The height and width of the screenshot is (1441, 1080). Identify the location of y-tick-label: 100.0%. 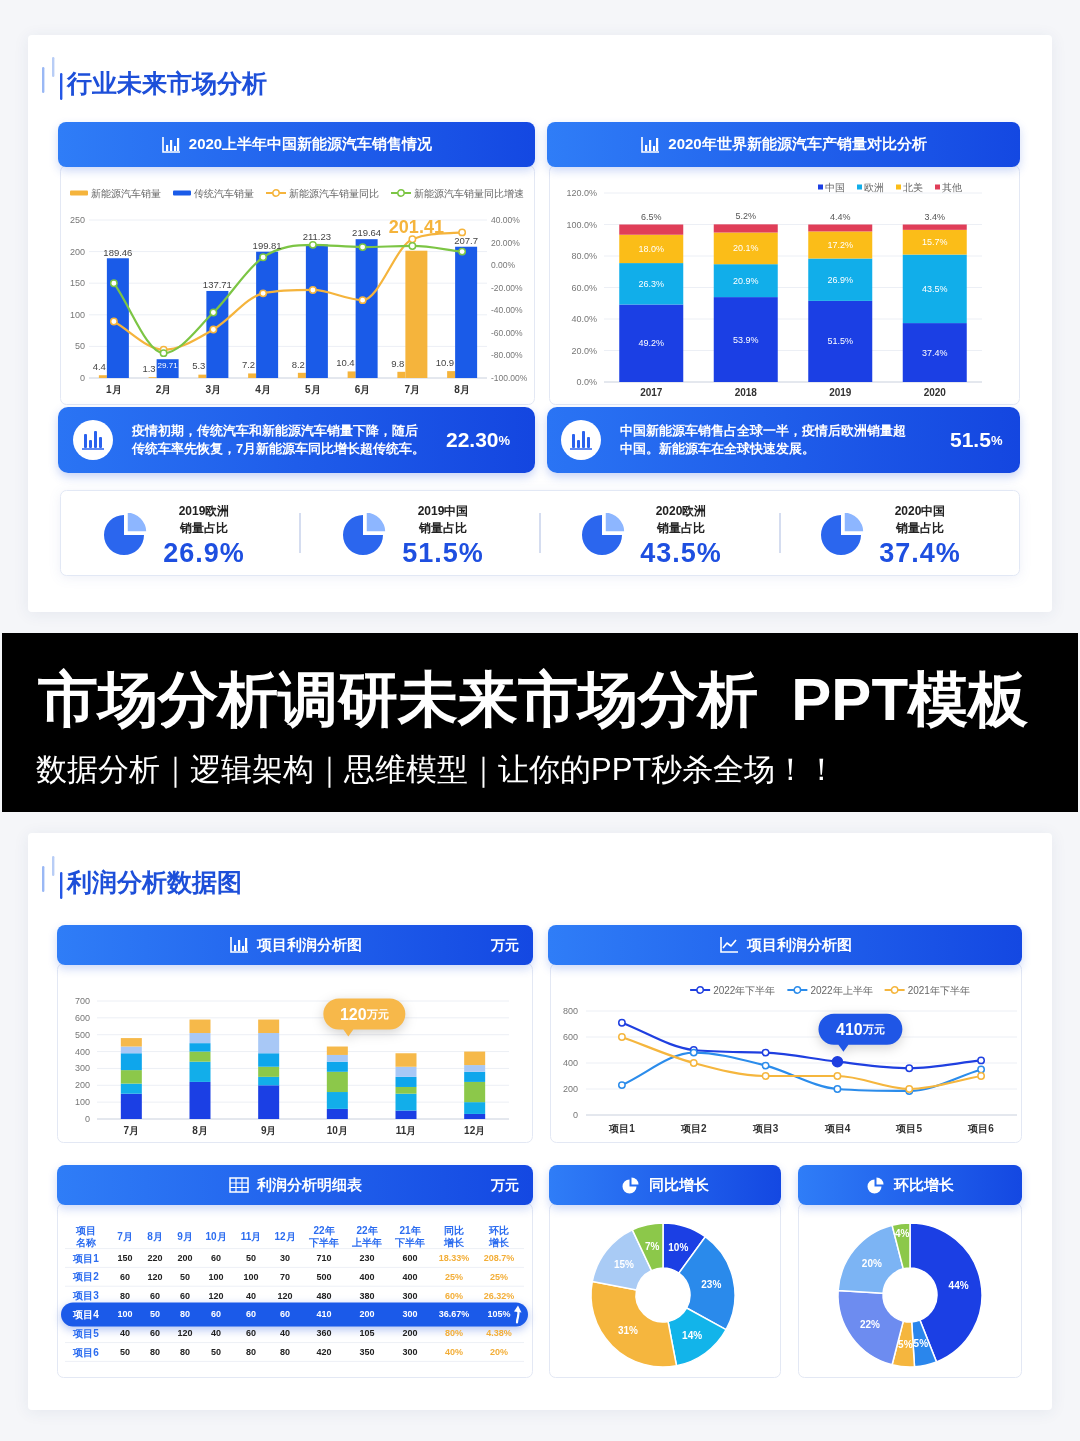
(581, 224).